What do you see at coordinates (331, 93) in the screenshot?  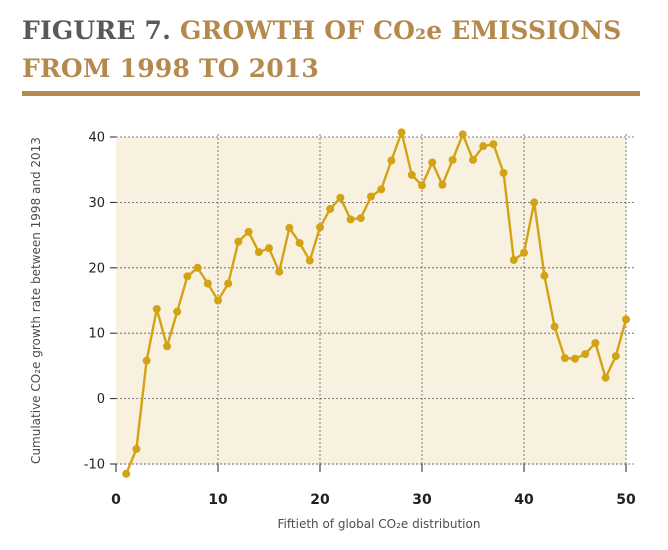 I see `title-underline` at bounding box center [331, 93].